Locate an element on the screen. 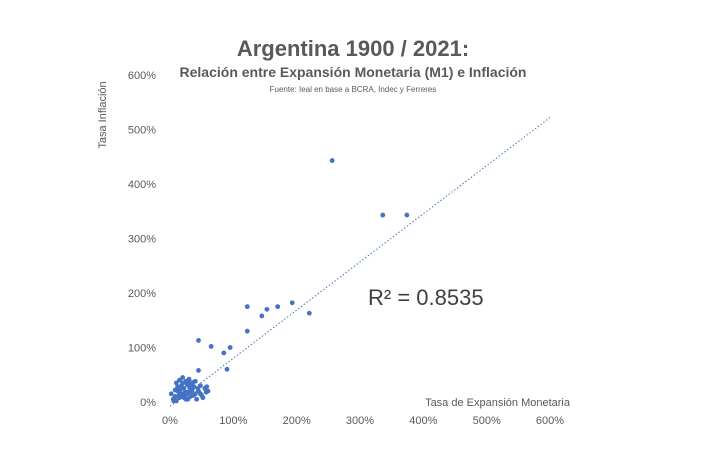  x-tick-label: 400% is located at coordinates (423, 421).